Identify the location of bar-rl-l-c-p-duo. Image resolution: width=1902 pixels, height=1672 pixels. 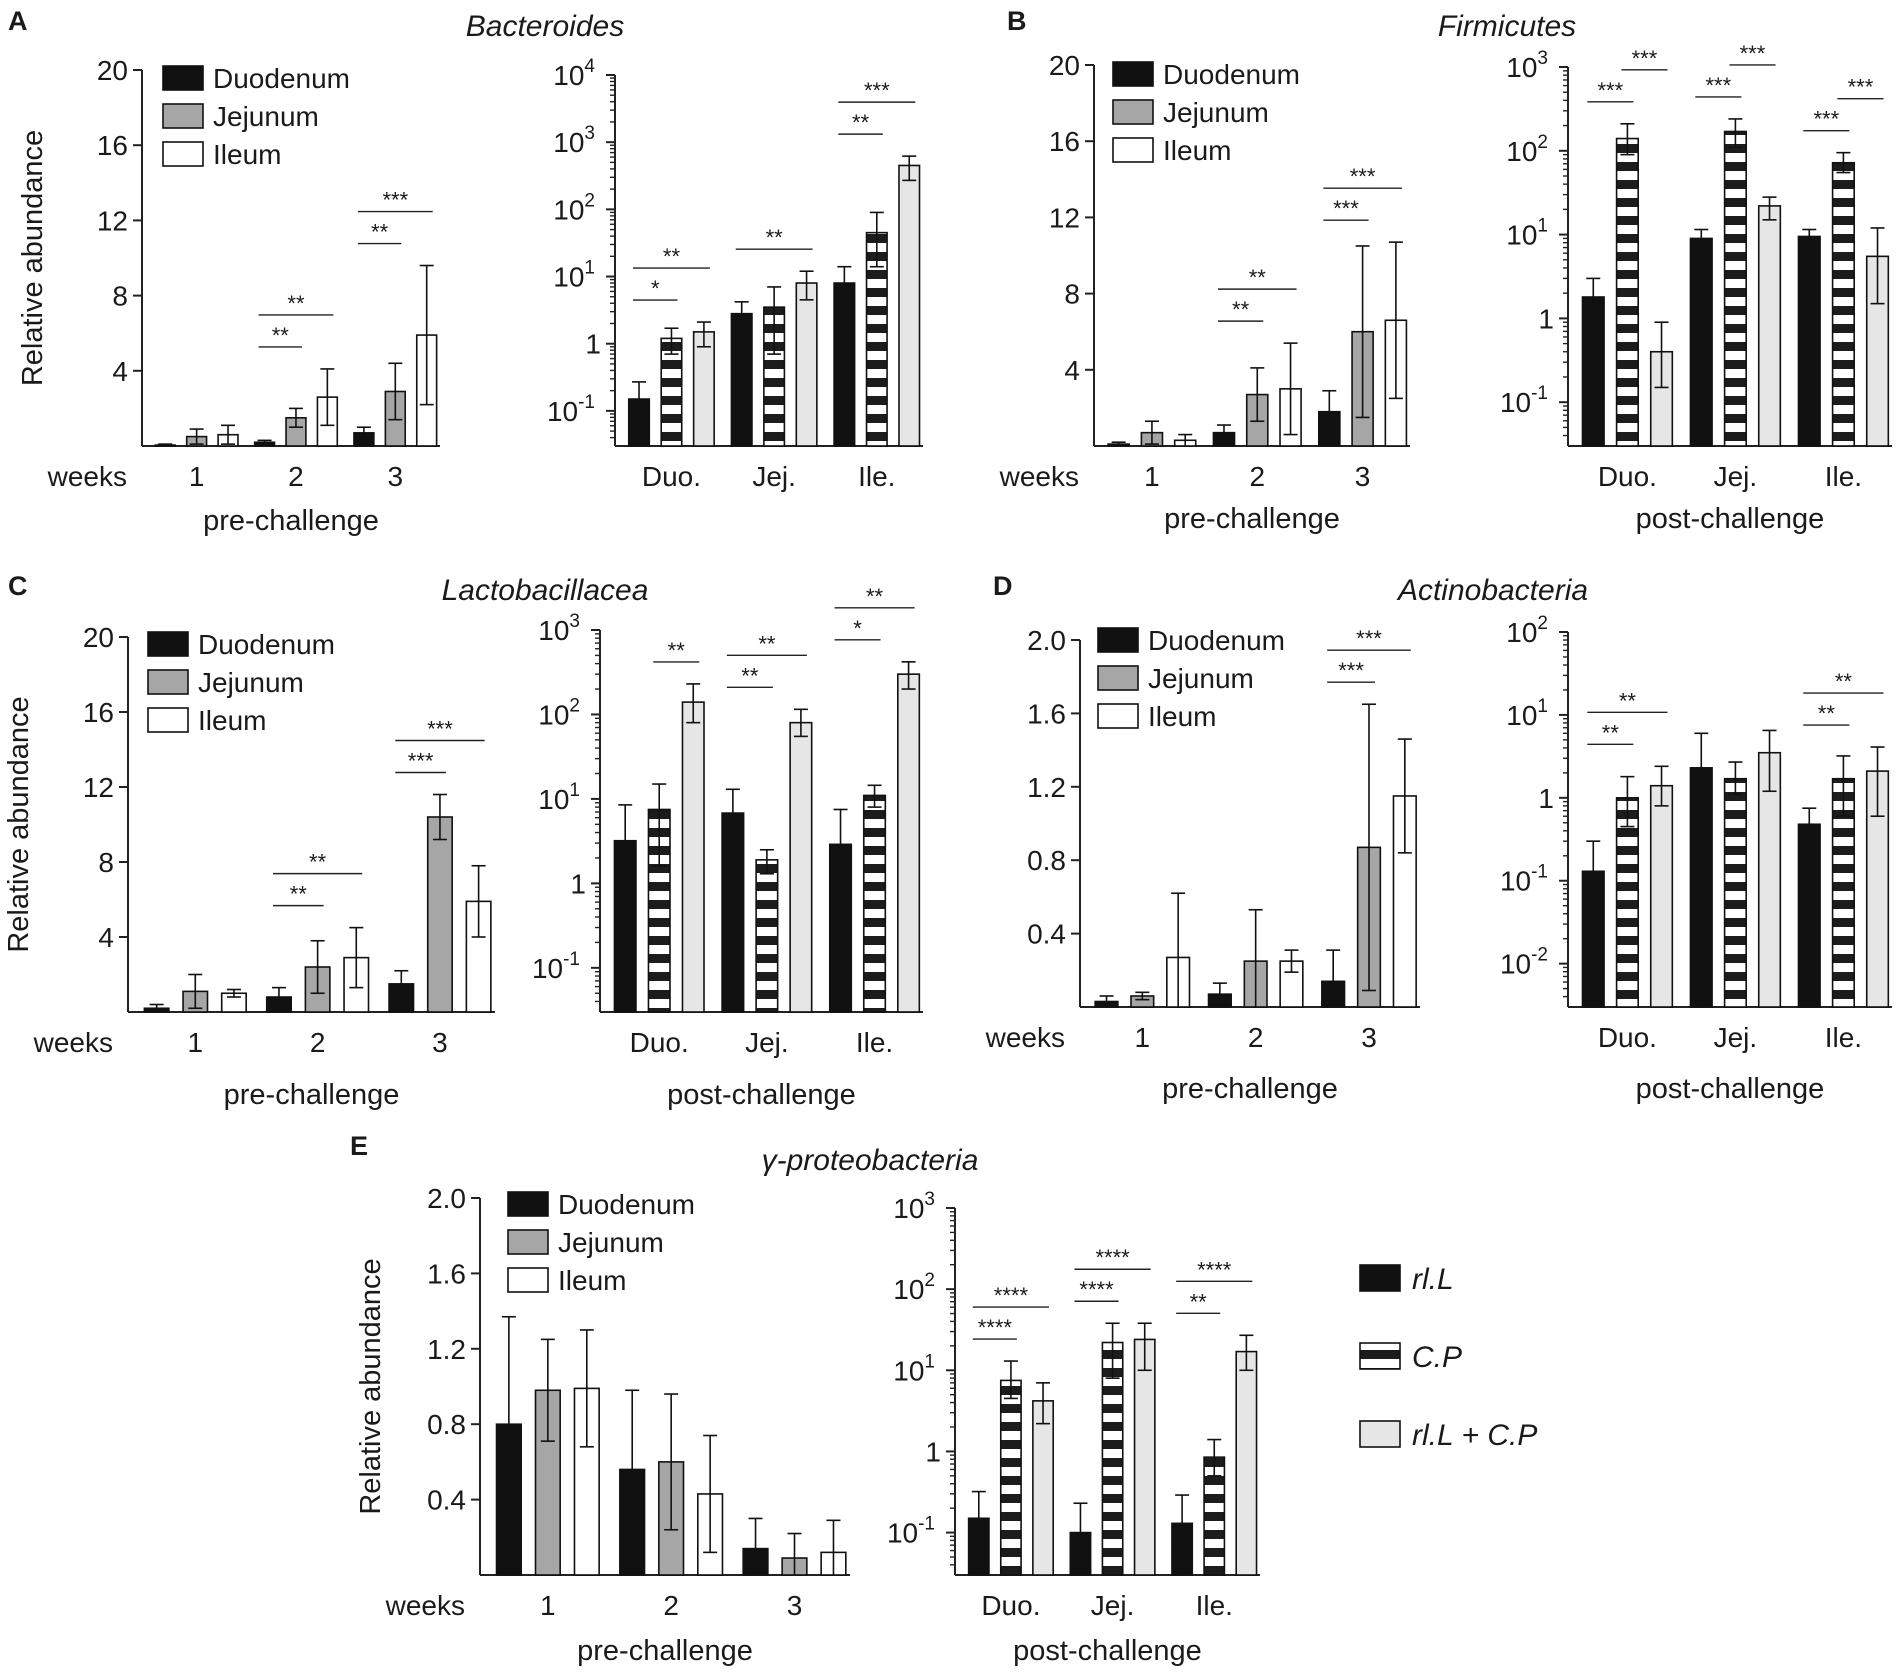
(1661, 896).